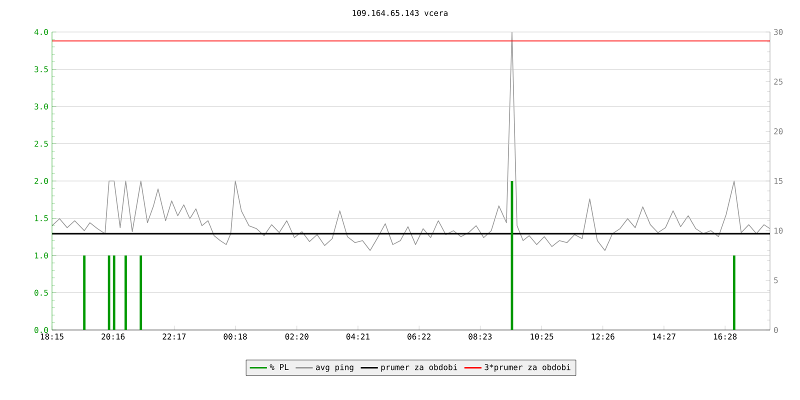 The image size is (800, 400). Describe the element at coordinates (725, 337) in the screenshot. I see `x-tick-label: 16:28` at that location.